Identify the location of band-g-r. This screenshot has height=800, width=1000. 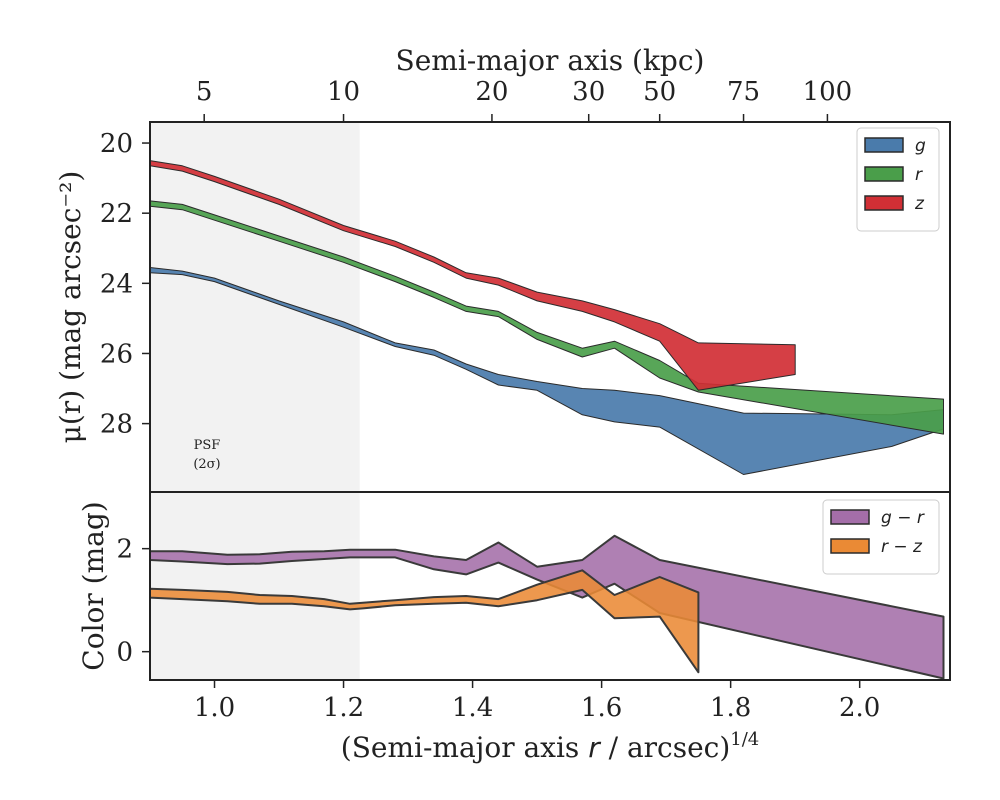
(547, 607).